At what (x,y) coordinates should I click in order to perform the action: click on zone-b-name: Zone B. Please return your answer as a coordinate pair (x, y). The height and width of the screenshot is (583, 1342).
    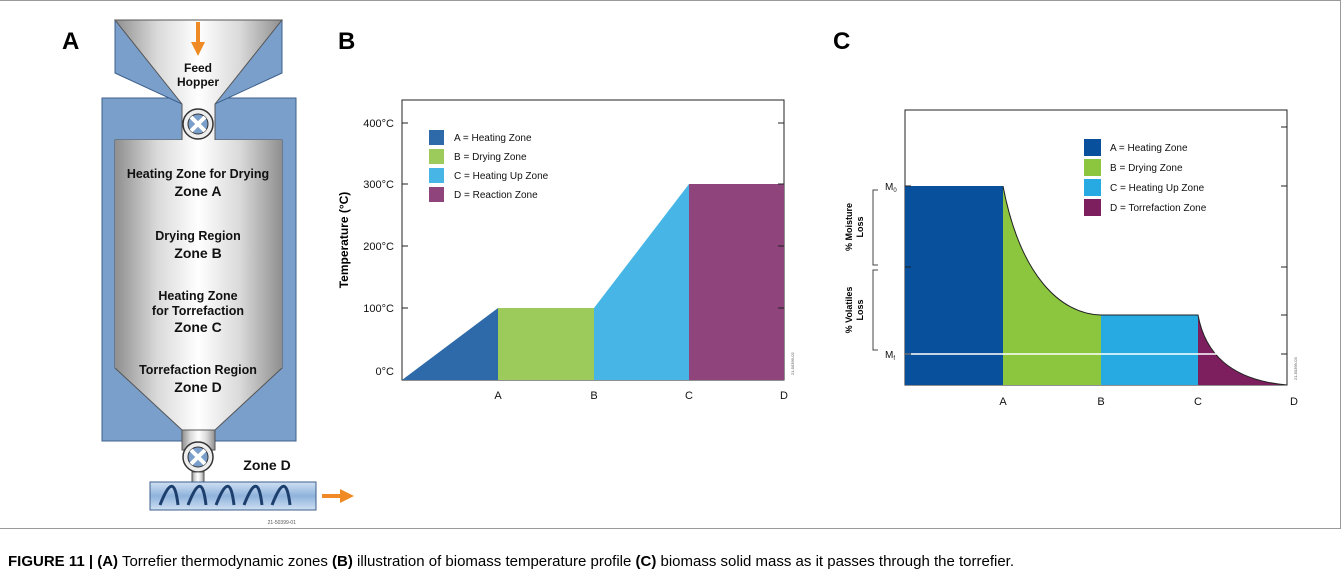
    Looking at the image, I should click on (197, 253).